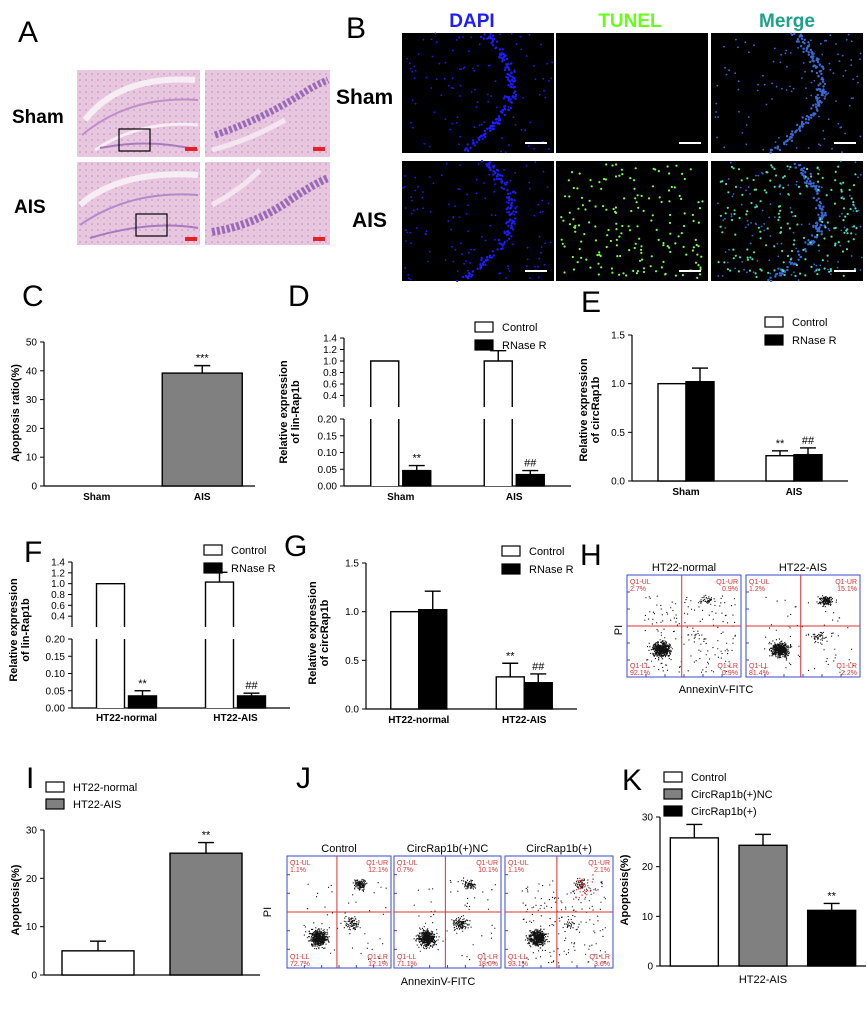 This screenshot has width=867, height=1020. Describe the element at coordinates (16, 899) in the screenshot. I see `y-axis-label-text: Apoptosis(%)` at that location.